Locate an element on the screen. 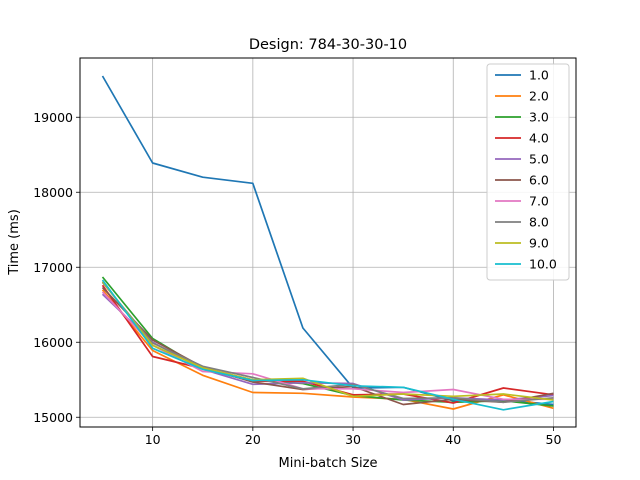 This screenshot has height=480, width=640. y-tick-label: 19000 is located at coordinates (53, 117).